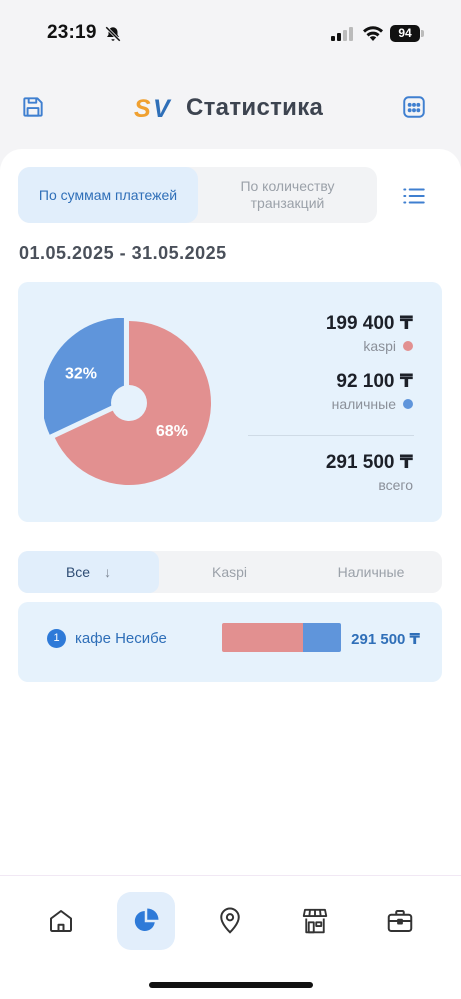  I want to click on home-icon, so click(61, 921).